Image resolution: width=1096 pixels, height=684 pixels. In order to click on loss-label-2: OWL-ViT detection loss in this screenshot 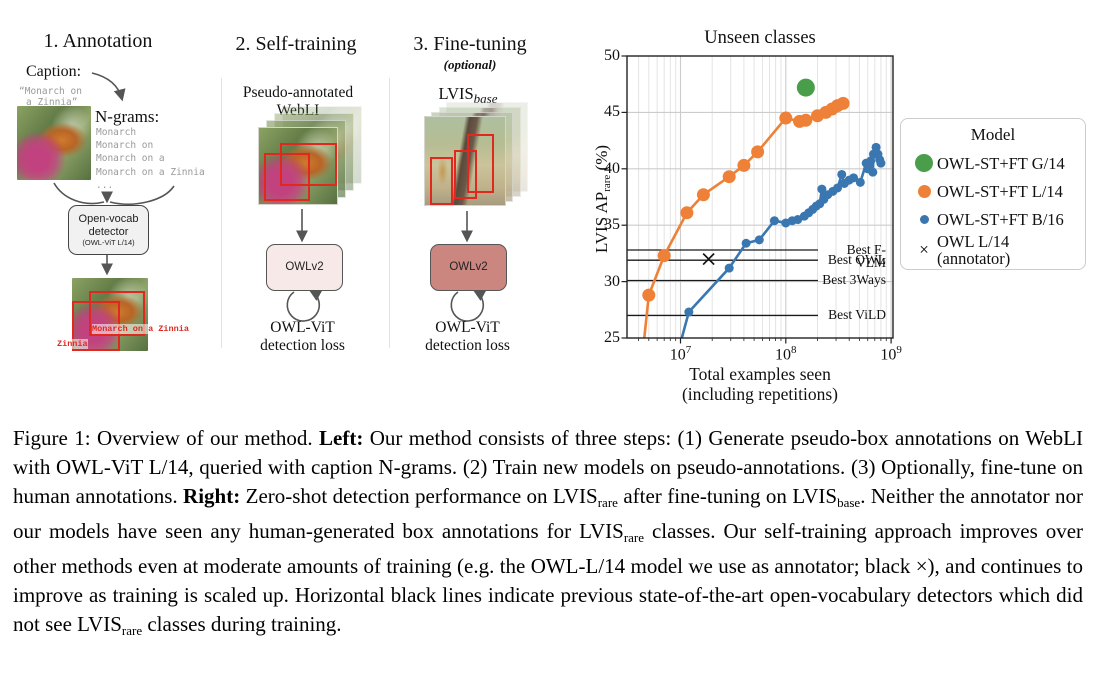, I will do `click(302, 336)`.